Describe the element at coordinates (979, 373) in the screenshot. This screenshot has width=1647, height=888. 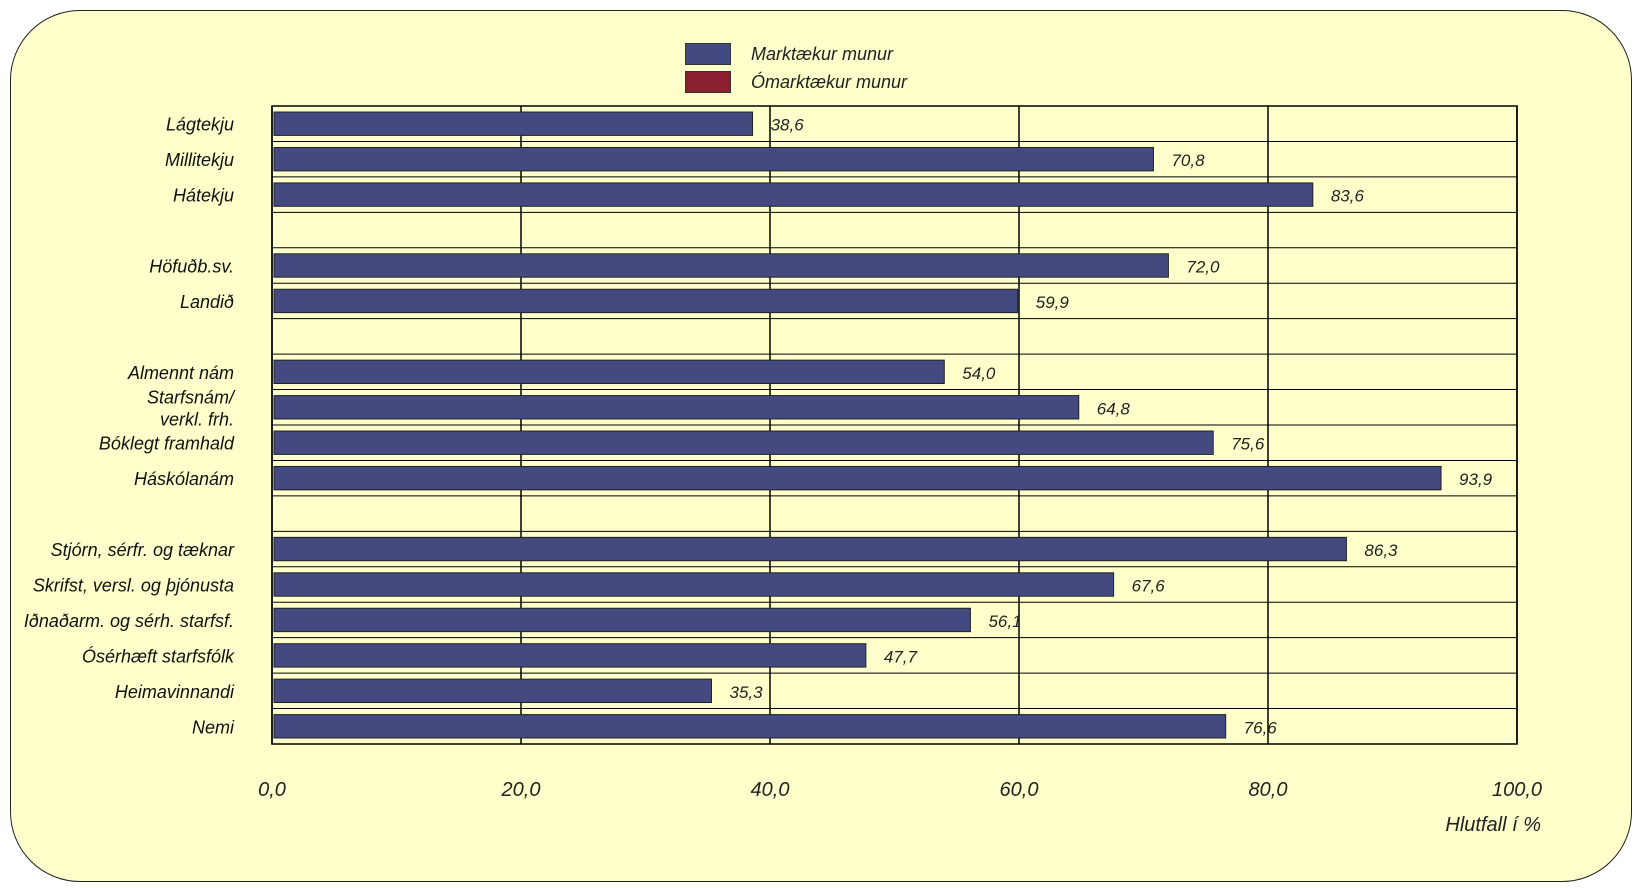
I see `bar-value-label: 54,0` at that location.